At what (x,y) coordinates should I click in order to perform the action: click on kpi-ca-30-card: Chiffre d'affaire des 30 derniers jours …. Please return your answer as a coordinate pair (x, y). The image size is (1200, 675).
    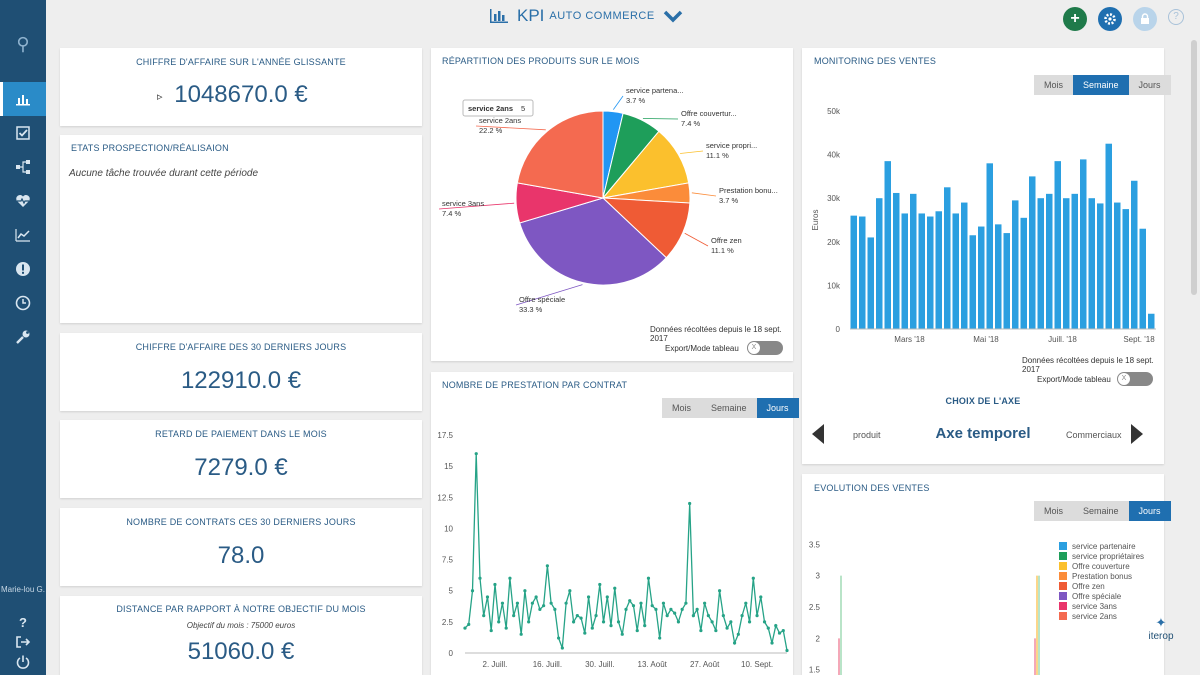
    Looking at the image, I should click on (241, 372).